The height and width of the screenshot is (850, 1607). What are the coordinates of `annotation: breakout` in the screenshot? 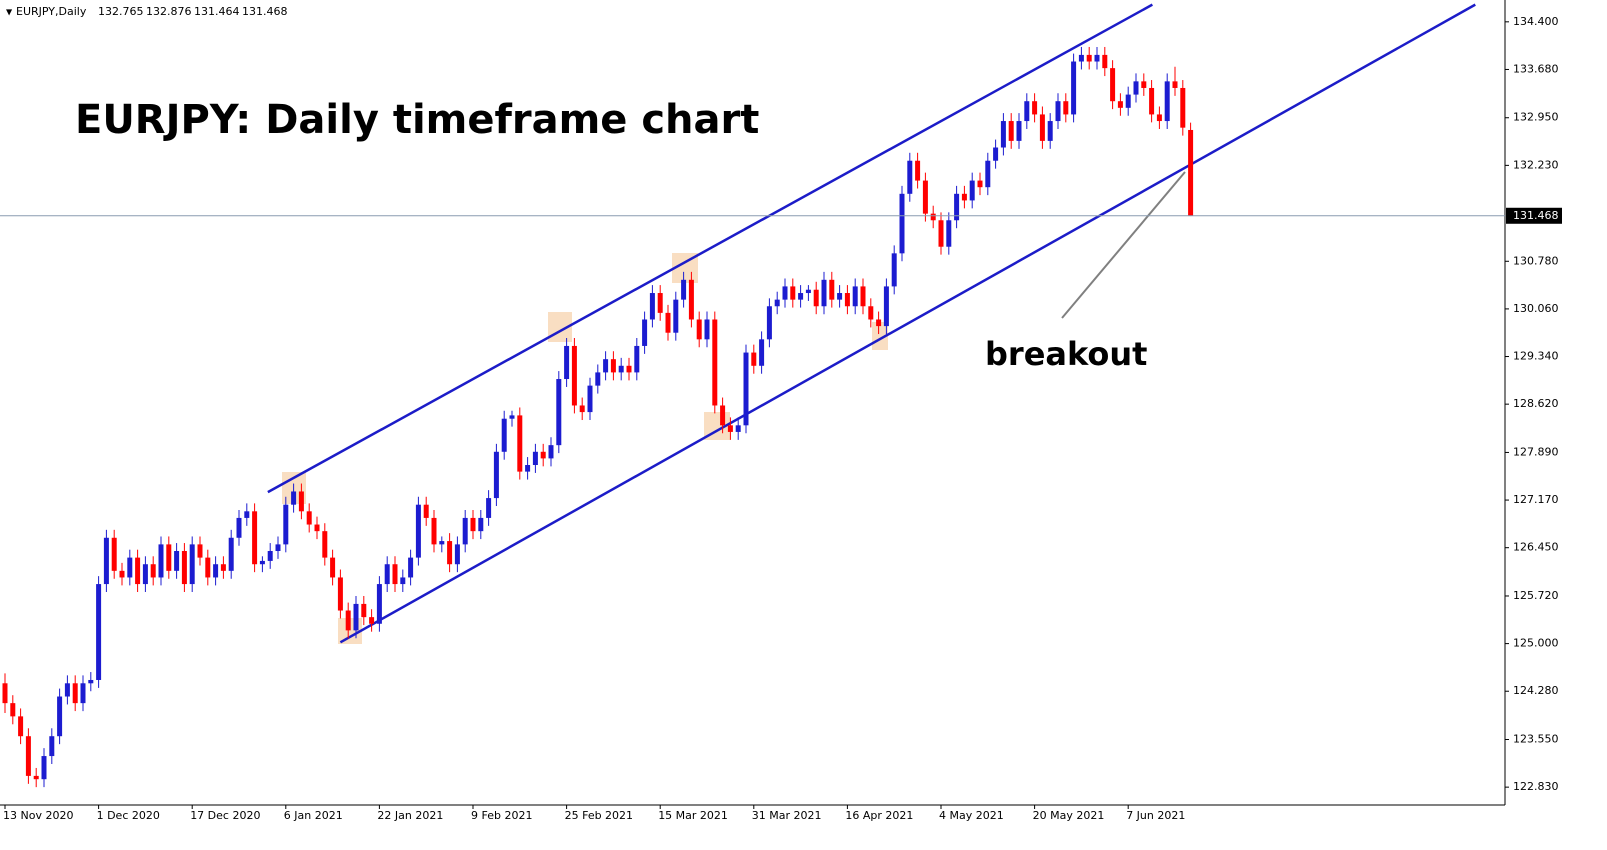 It's located at (1066, 354).